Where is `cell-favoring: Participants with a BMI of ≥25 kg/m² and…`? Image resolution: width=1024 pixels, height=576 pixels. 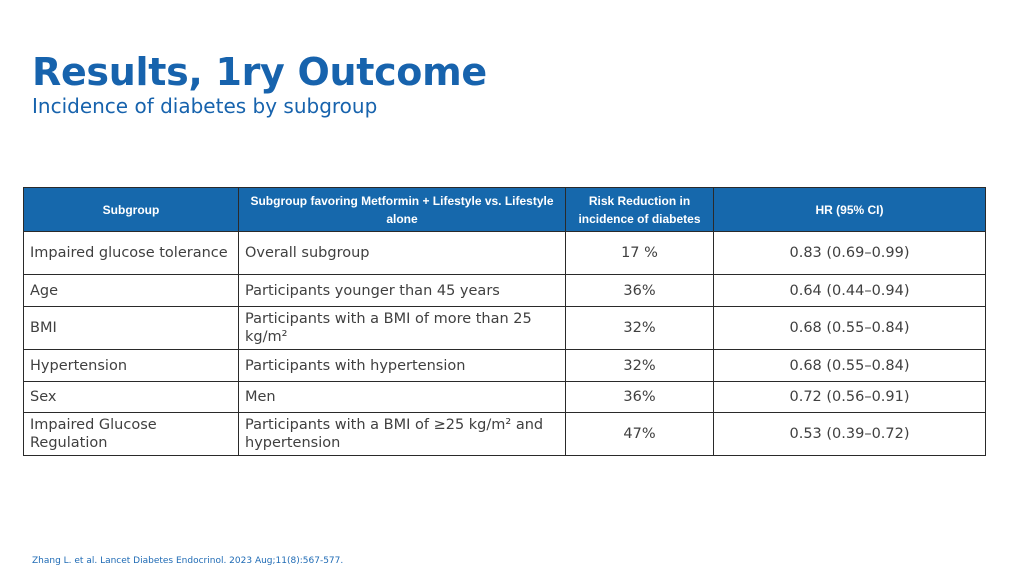 cell-favoring: Participants with a BMI of ≥25 kg/m² and… is located at coordinates (402, 434).